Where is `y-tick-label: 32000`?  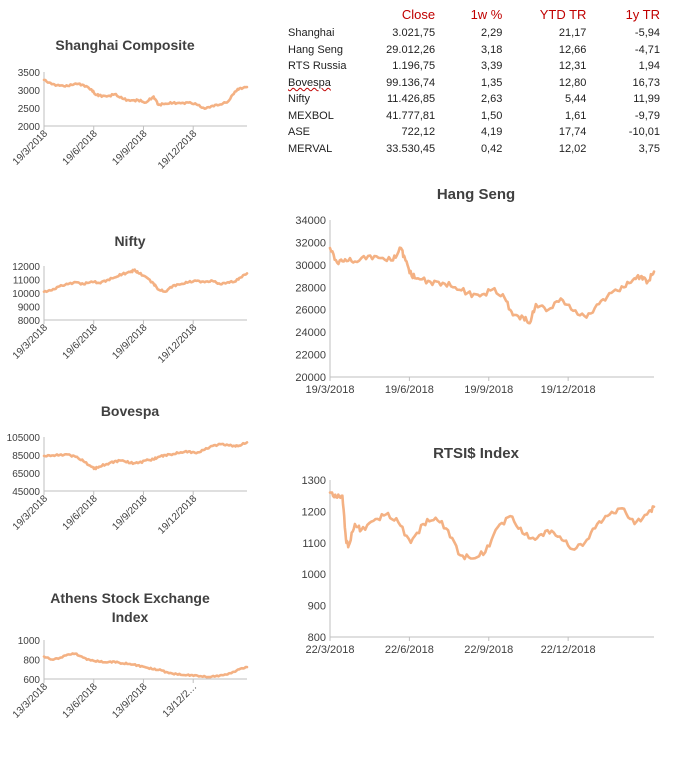 y-tick-label: 32000 is located at coordinates (310, 243).